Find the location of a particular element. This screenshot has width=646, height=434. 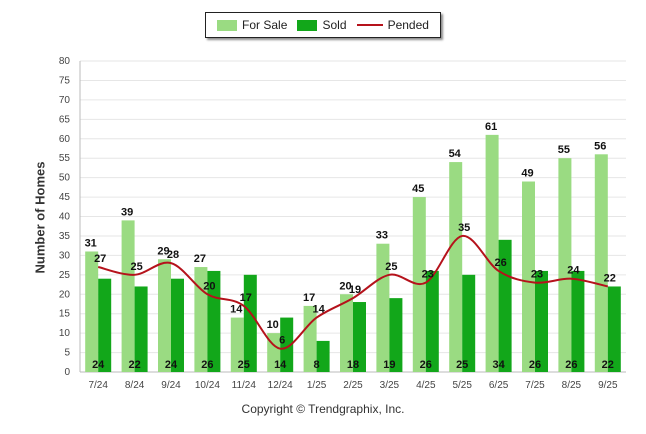

legend-label-for-sale: For Sale is located at coordinates (265, 25).